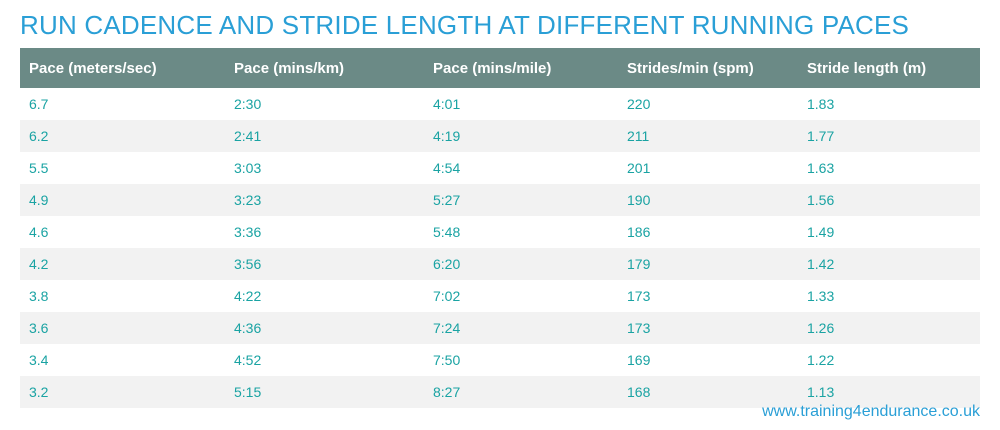 The width and height of the screenshot is (1000, 430). What do you see at coordinates (447, 296) in the screenshot?
I see `table-cell: 7:02` at bounding box center [447, 296].